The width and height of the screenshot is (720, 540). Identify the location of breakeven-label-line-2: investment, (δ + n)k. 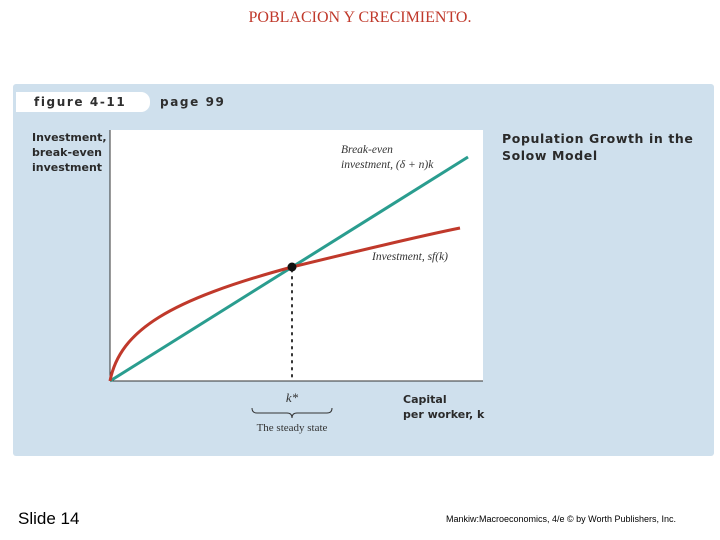
(387, 165).